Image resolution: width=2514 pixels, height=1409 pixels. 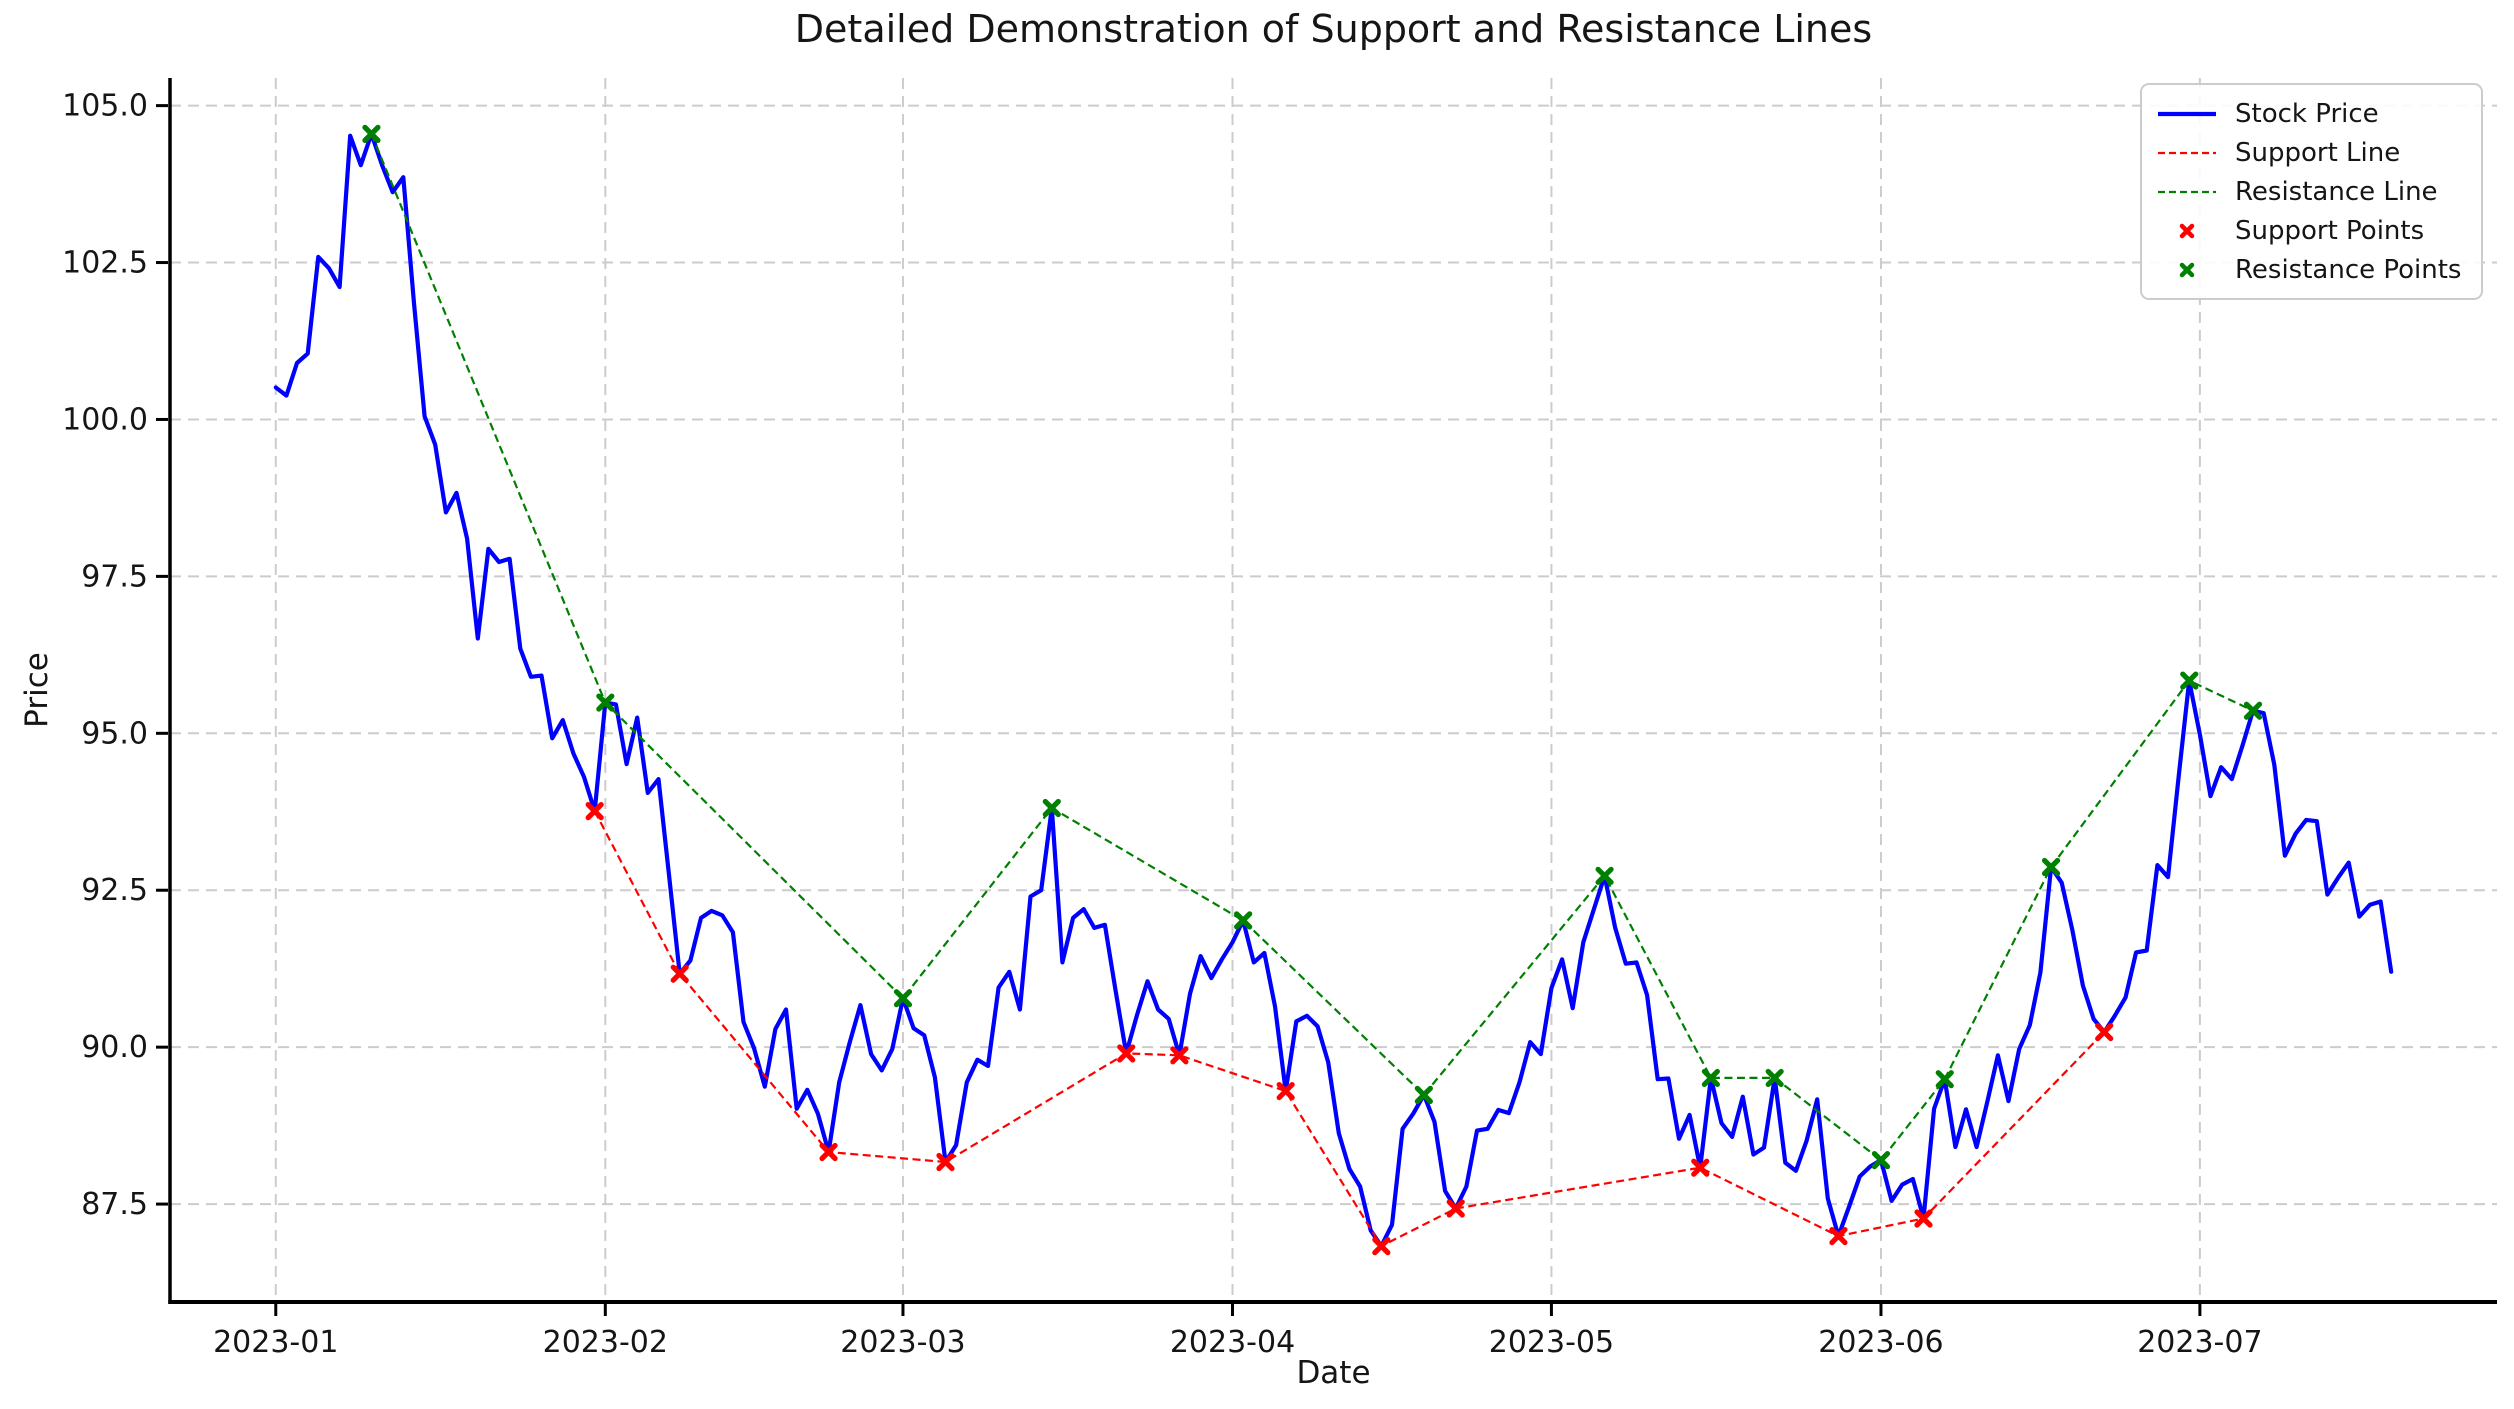 I want to click on x-tick-label: 2023-04, so click(x=1232, y=1342).